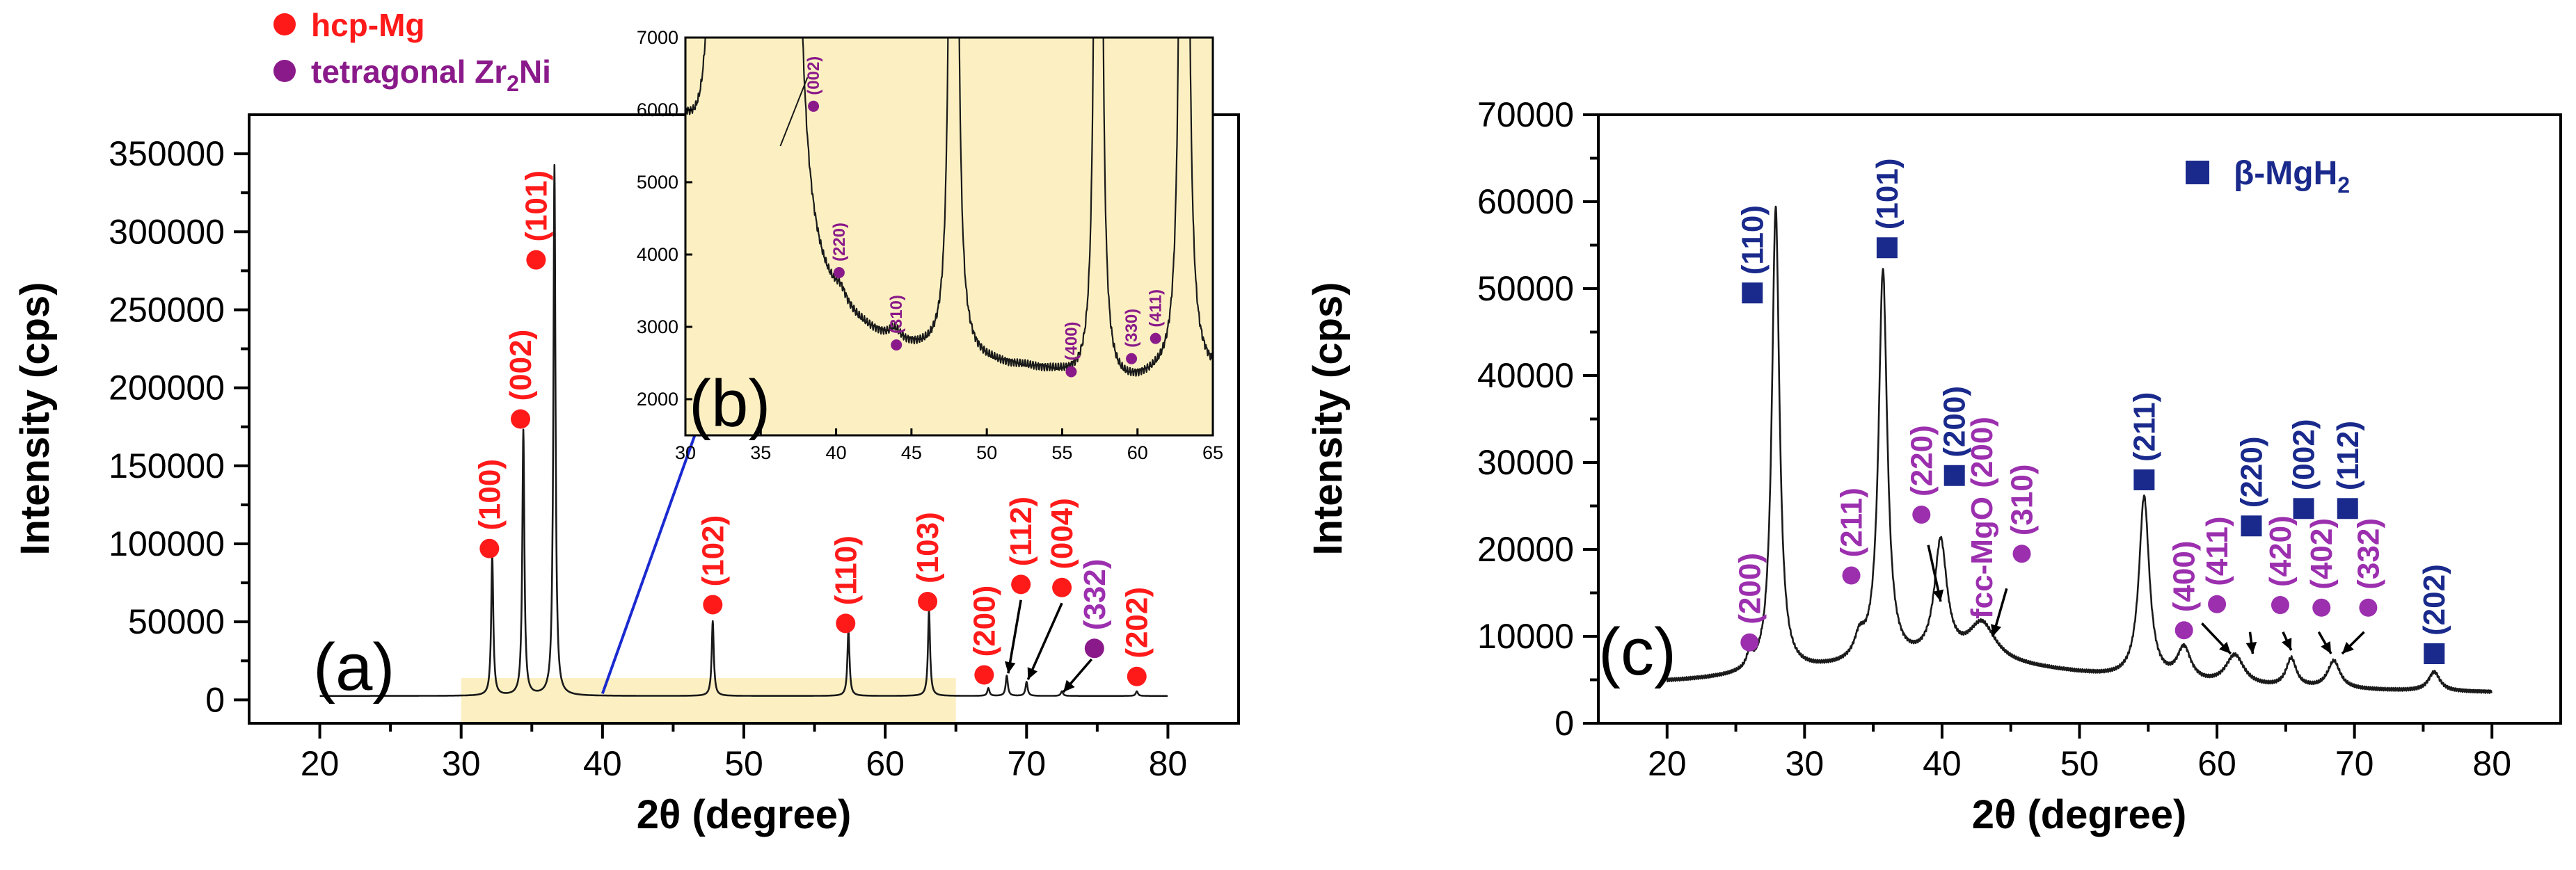 The width and height of the screenshot is (2576, 870). I want to click on x-ticks-c: 20 30 40 50 60 70 80, so click(2079, 753).